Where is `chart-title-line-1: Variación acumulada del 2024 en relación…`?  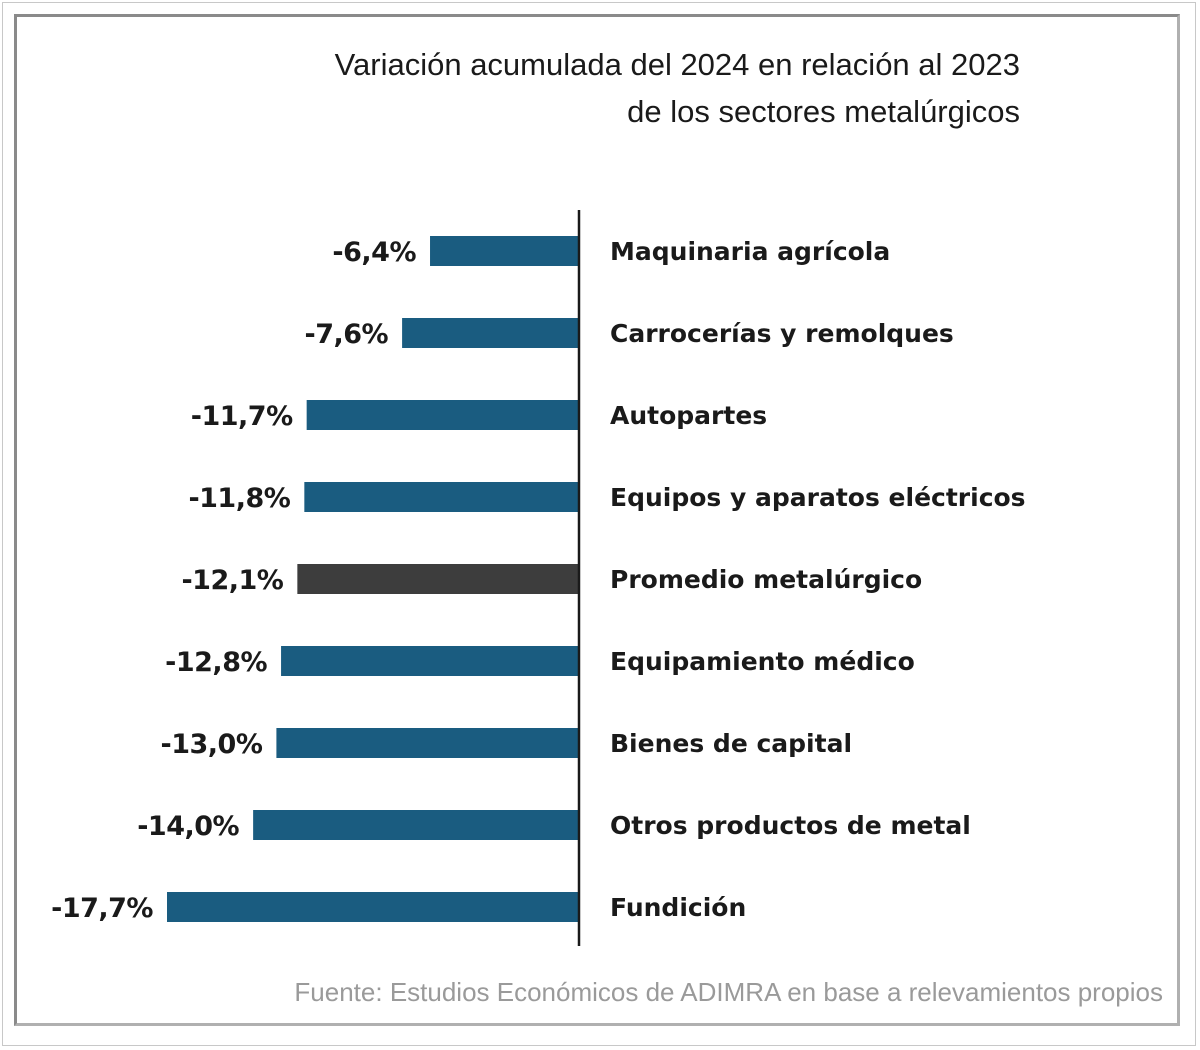 chart-title-line-1: Variación acumulada del 2024 en relación… is located at coordinates (677, 64).